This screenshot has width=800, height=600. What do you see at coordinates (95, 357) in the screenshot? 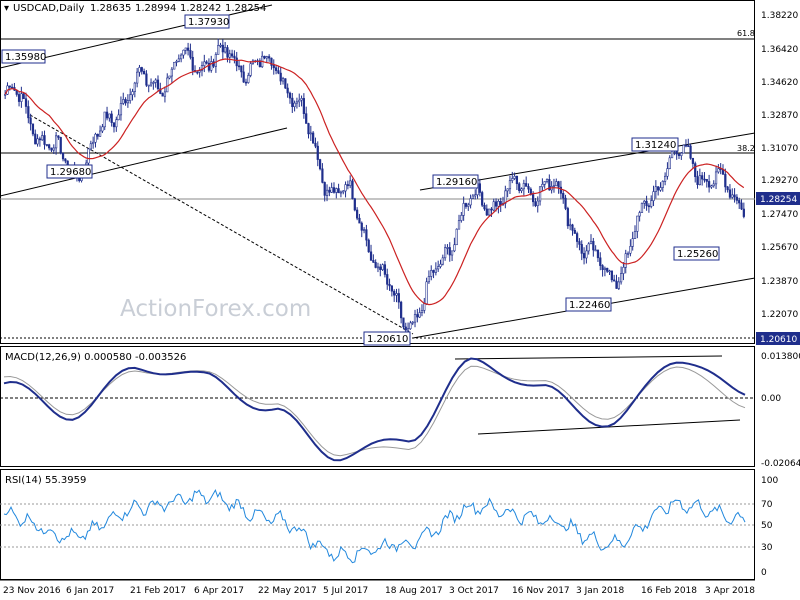
I see `macd-title: MACD(12,26,9) 0.000580 -0.003526` at bounding box center [95, 357].